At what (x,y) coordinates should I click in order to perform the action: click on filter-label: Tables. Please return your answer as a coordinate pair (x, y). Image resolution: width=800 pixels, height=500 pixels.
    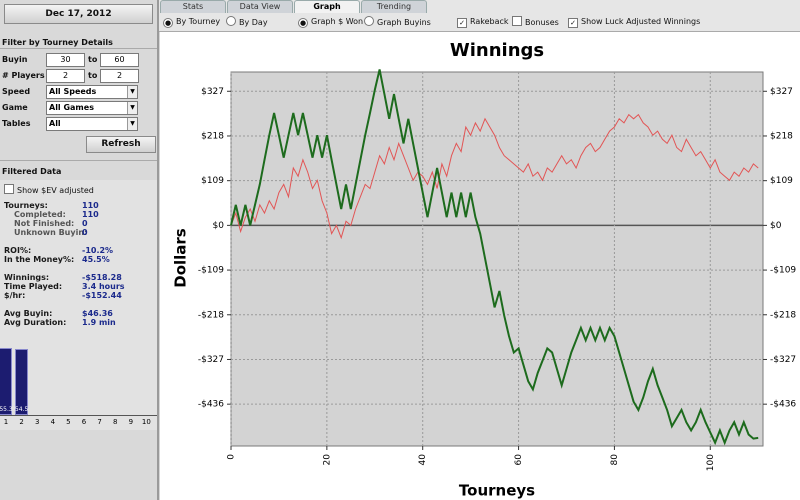
    Looking at the image, I should click on (16, 123).